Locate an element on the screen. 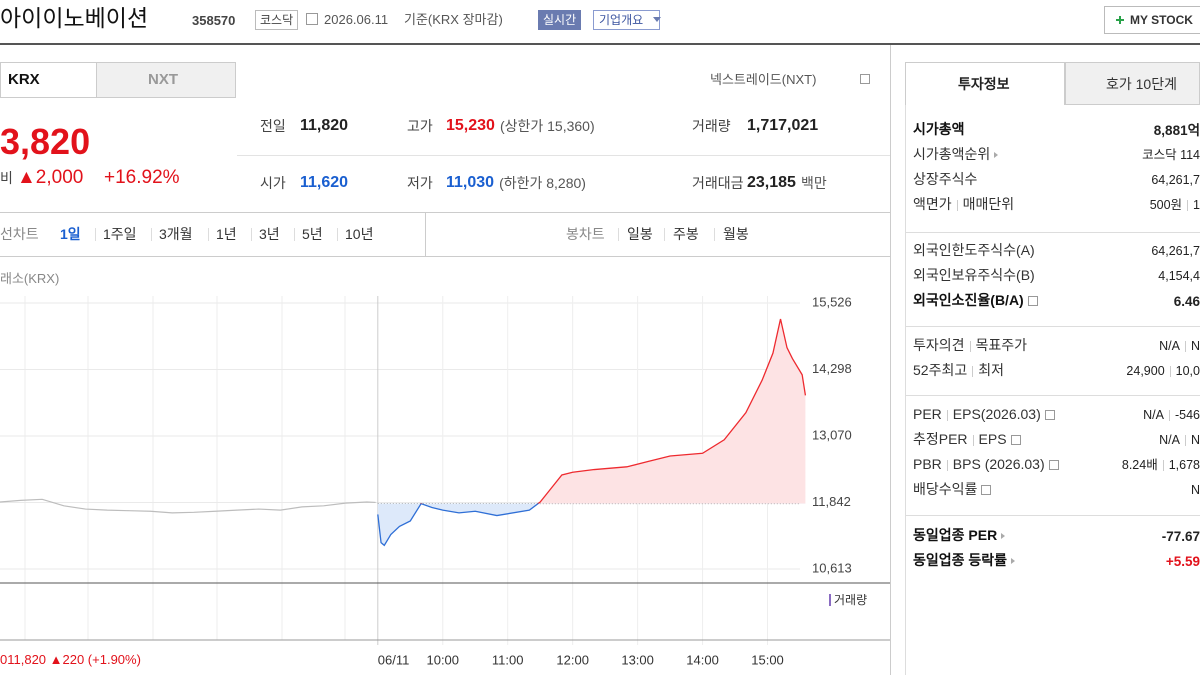 This screenshot has width=1200, height=675. tab-label: NXT is located at coordinates (163, 79).